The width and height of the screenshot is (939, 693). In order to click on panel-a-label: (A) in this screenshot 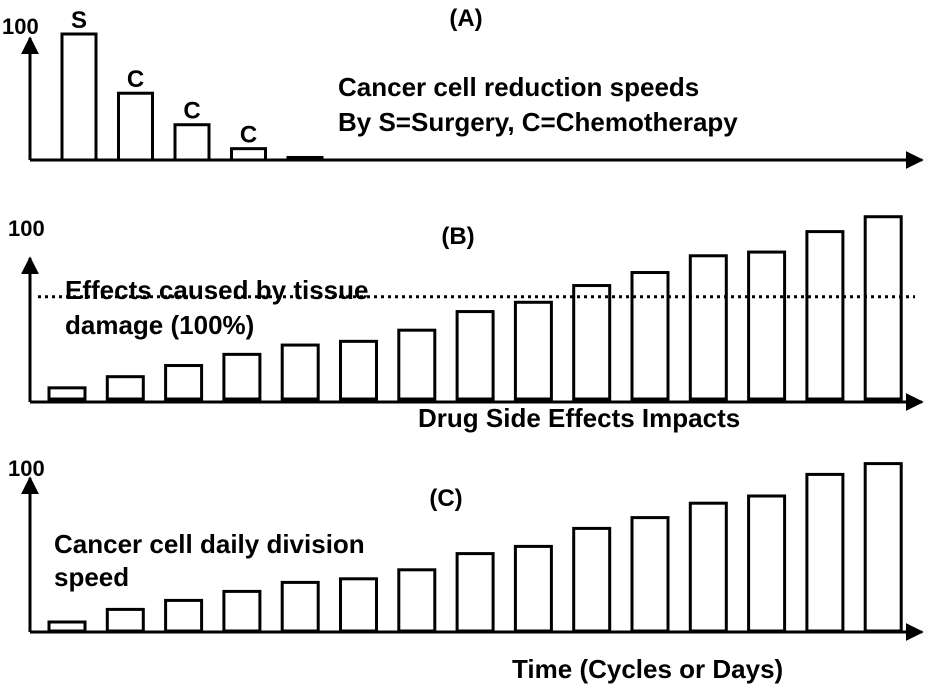, I will do `click(465, 18)`.